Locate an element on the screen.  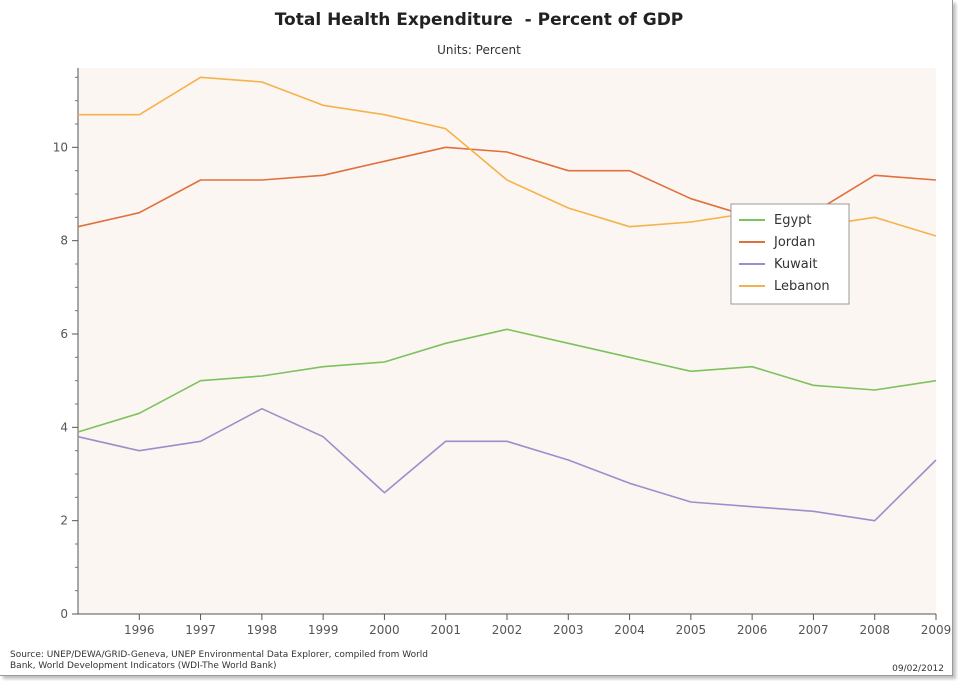
x-tick-label: 1997 is located at coordinates (200, 630).